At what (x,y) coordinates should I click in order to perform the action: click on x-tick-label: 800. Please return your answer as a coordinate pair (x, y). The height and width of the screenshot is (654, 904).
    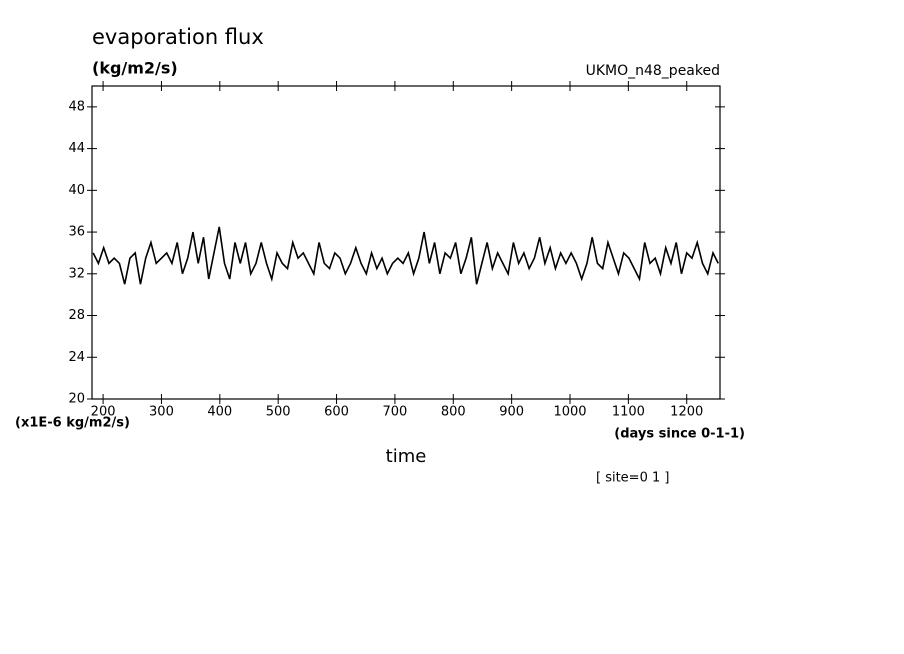
    Looking at the image, I should click on (453, 412).